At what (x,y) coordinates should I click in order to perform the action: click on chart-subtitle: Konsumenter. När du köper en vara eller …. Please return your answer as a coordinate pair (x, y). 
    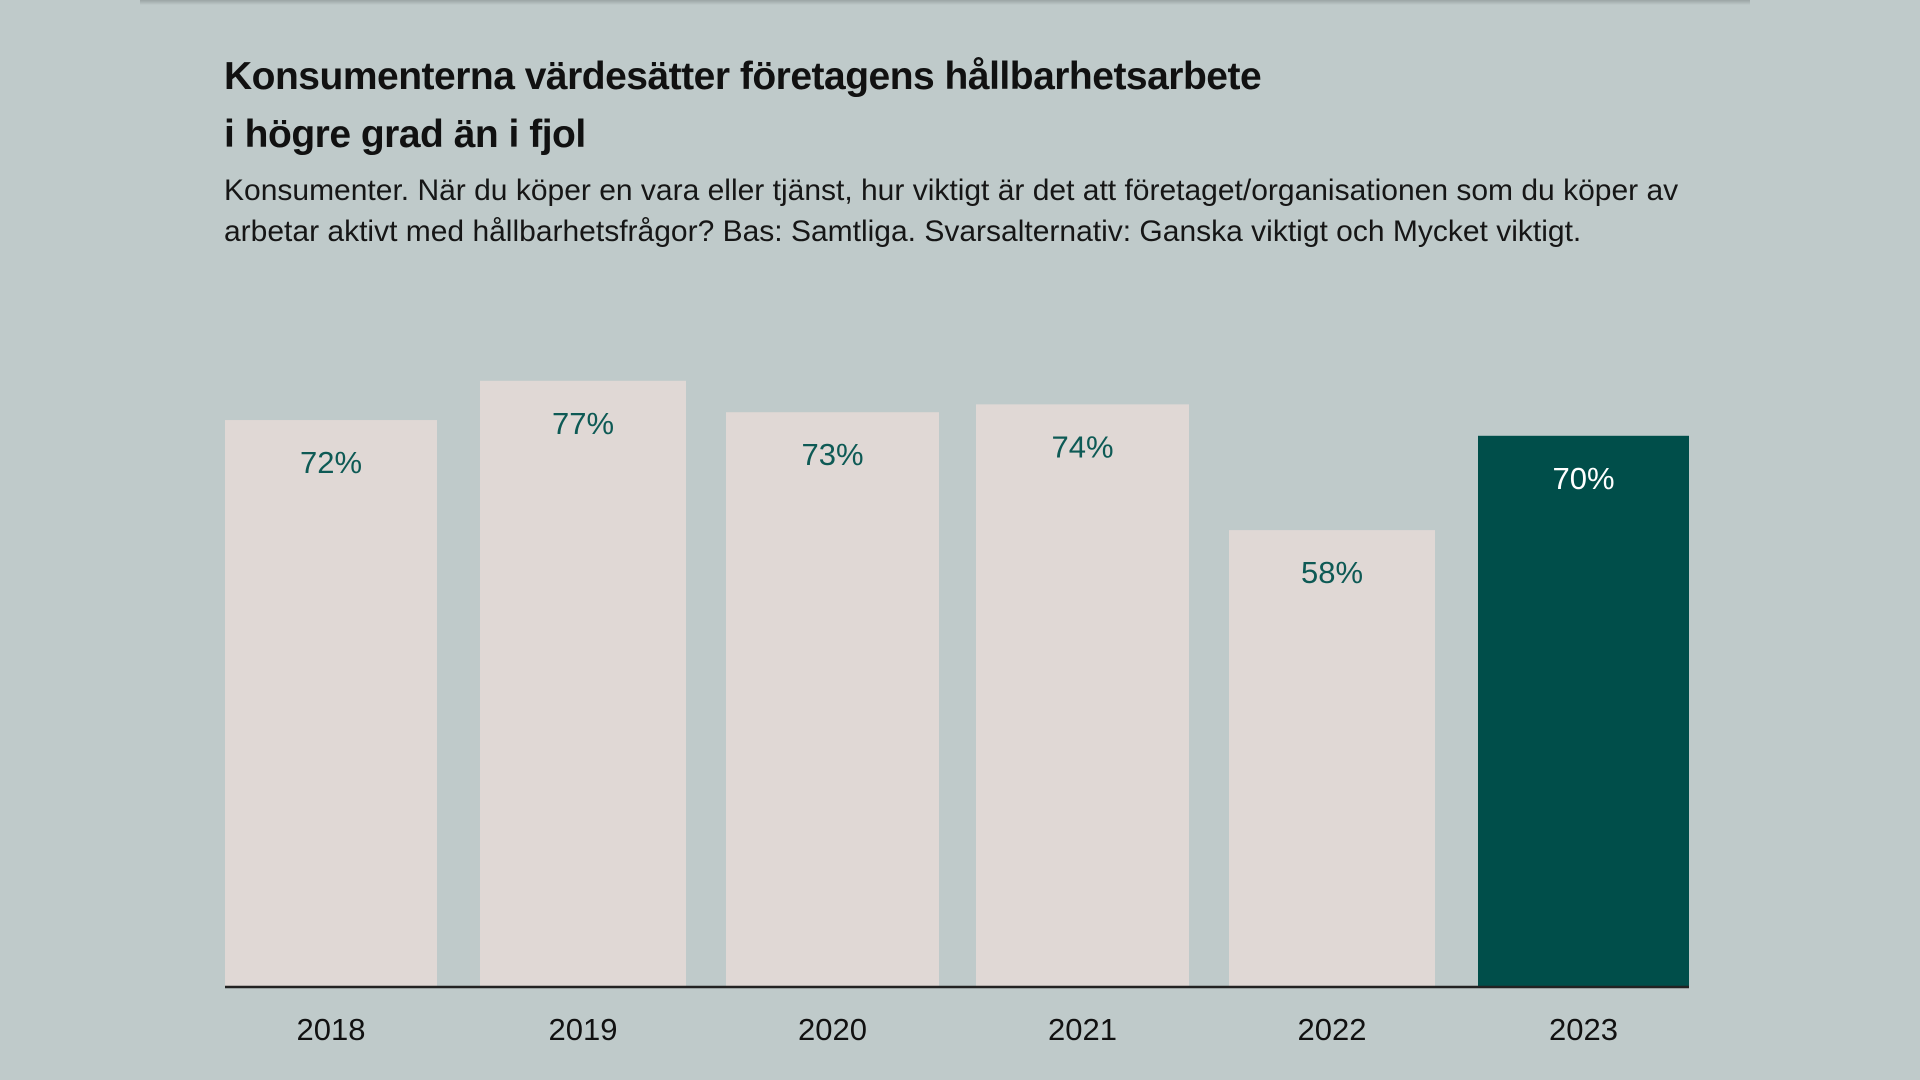
    Looking at the image, I should click on (951, 211).